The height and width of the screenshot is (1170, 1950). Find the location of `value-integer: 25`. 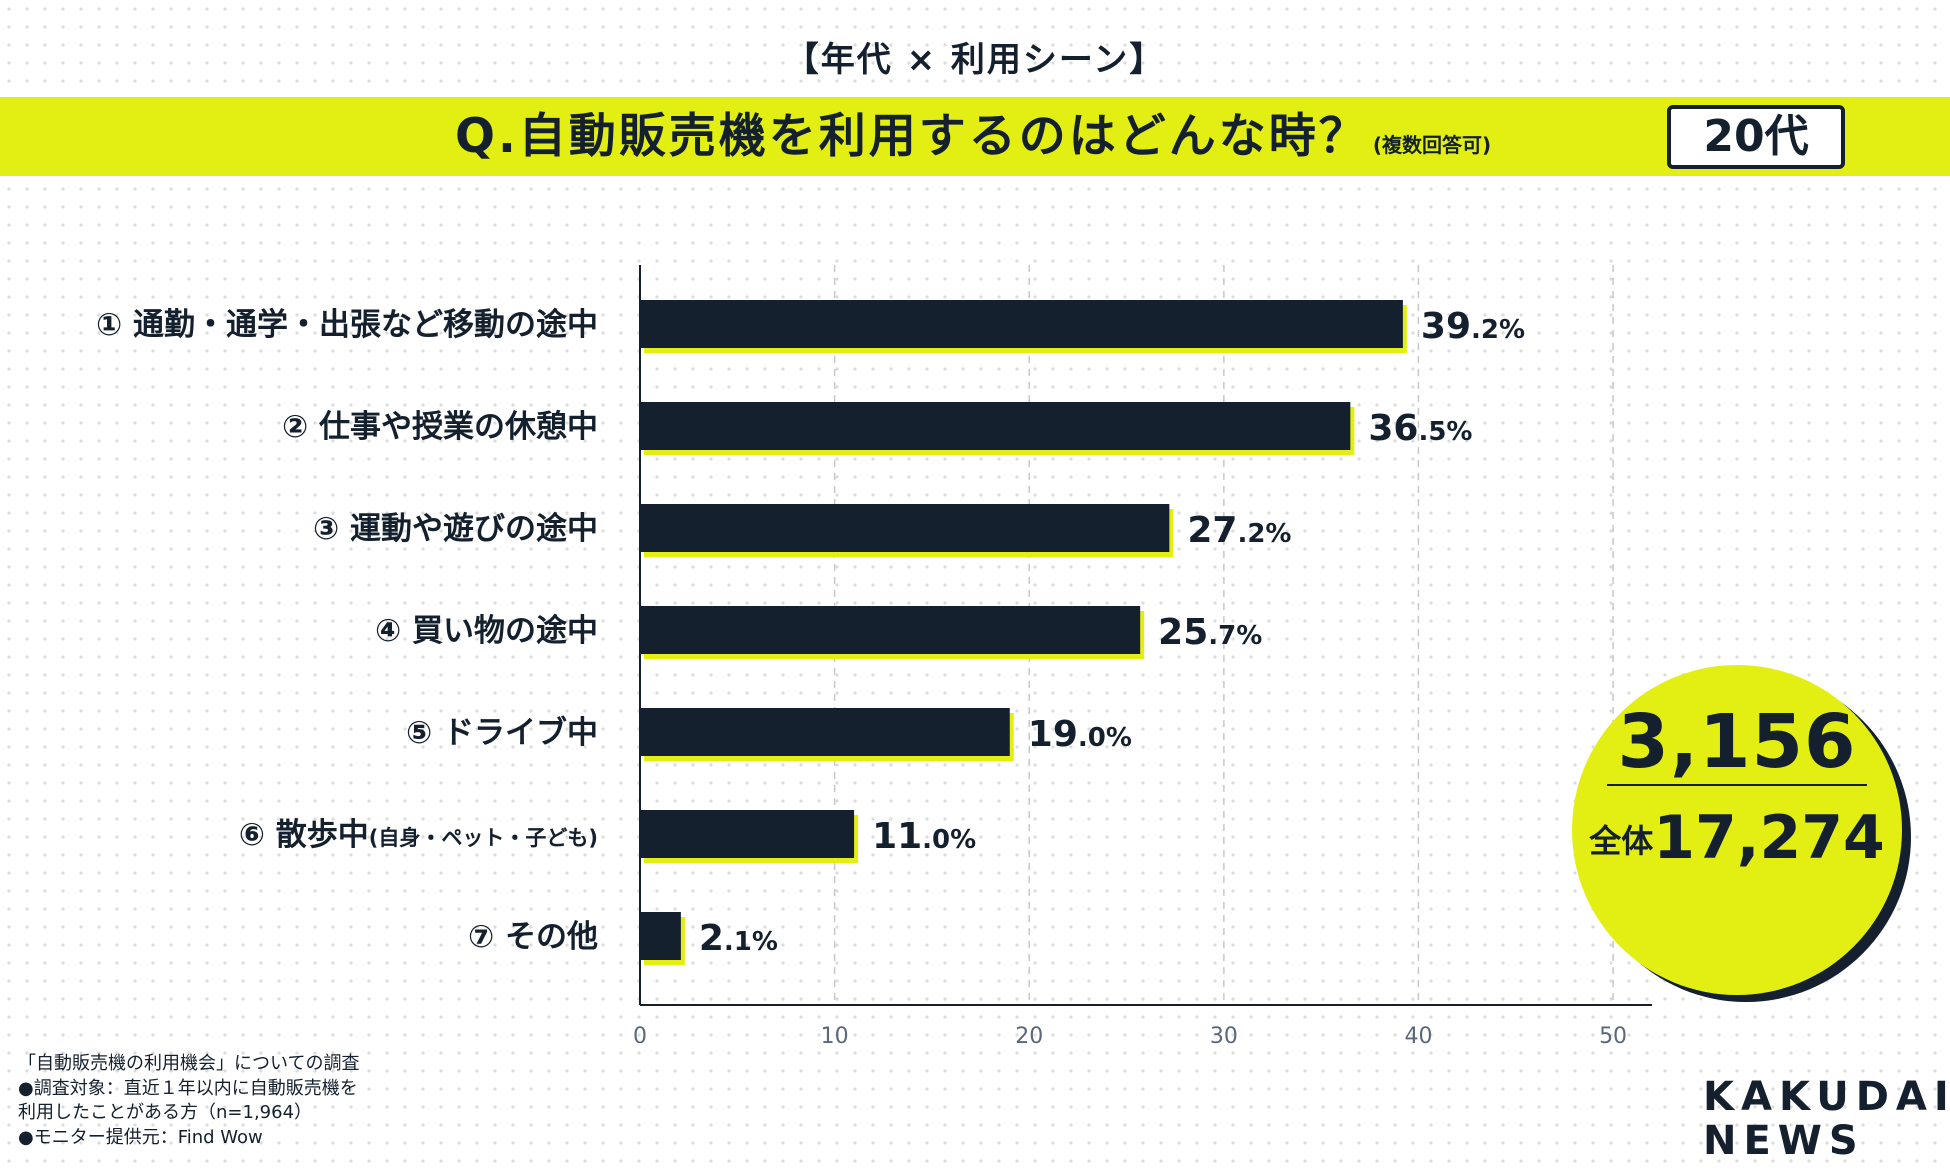

value-integer: 25 is located at coordinates (1183, 632).